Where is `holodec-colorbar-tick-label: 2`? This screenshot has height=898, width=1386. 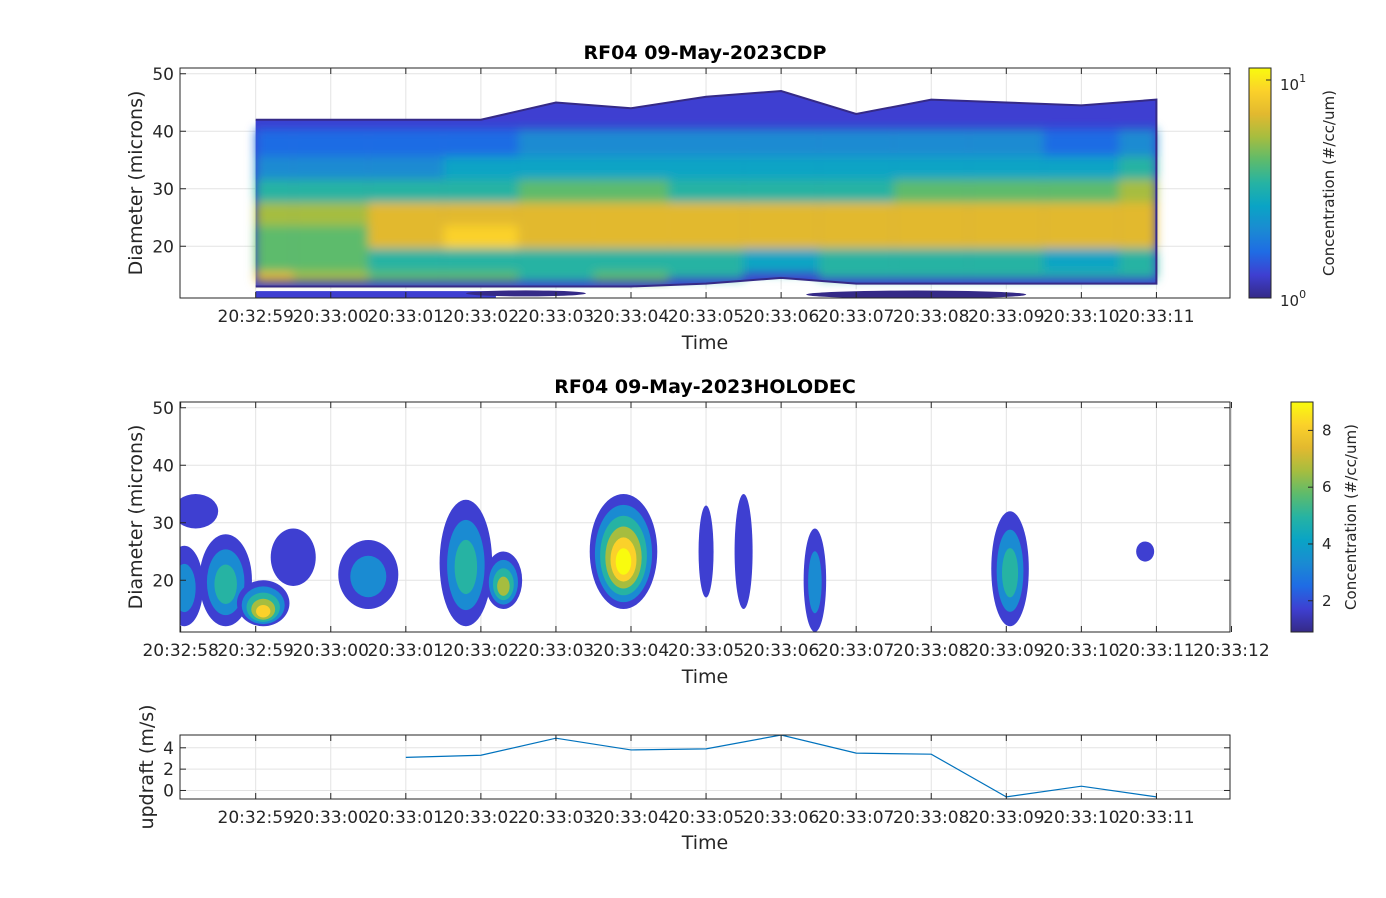 holodec-colorbar-tick-label: 2 is located at coordinates (1327, 601).